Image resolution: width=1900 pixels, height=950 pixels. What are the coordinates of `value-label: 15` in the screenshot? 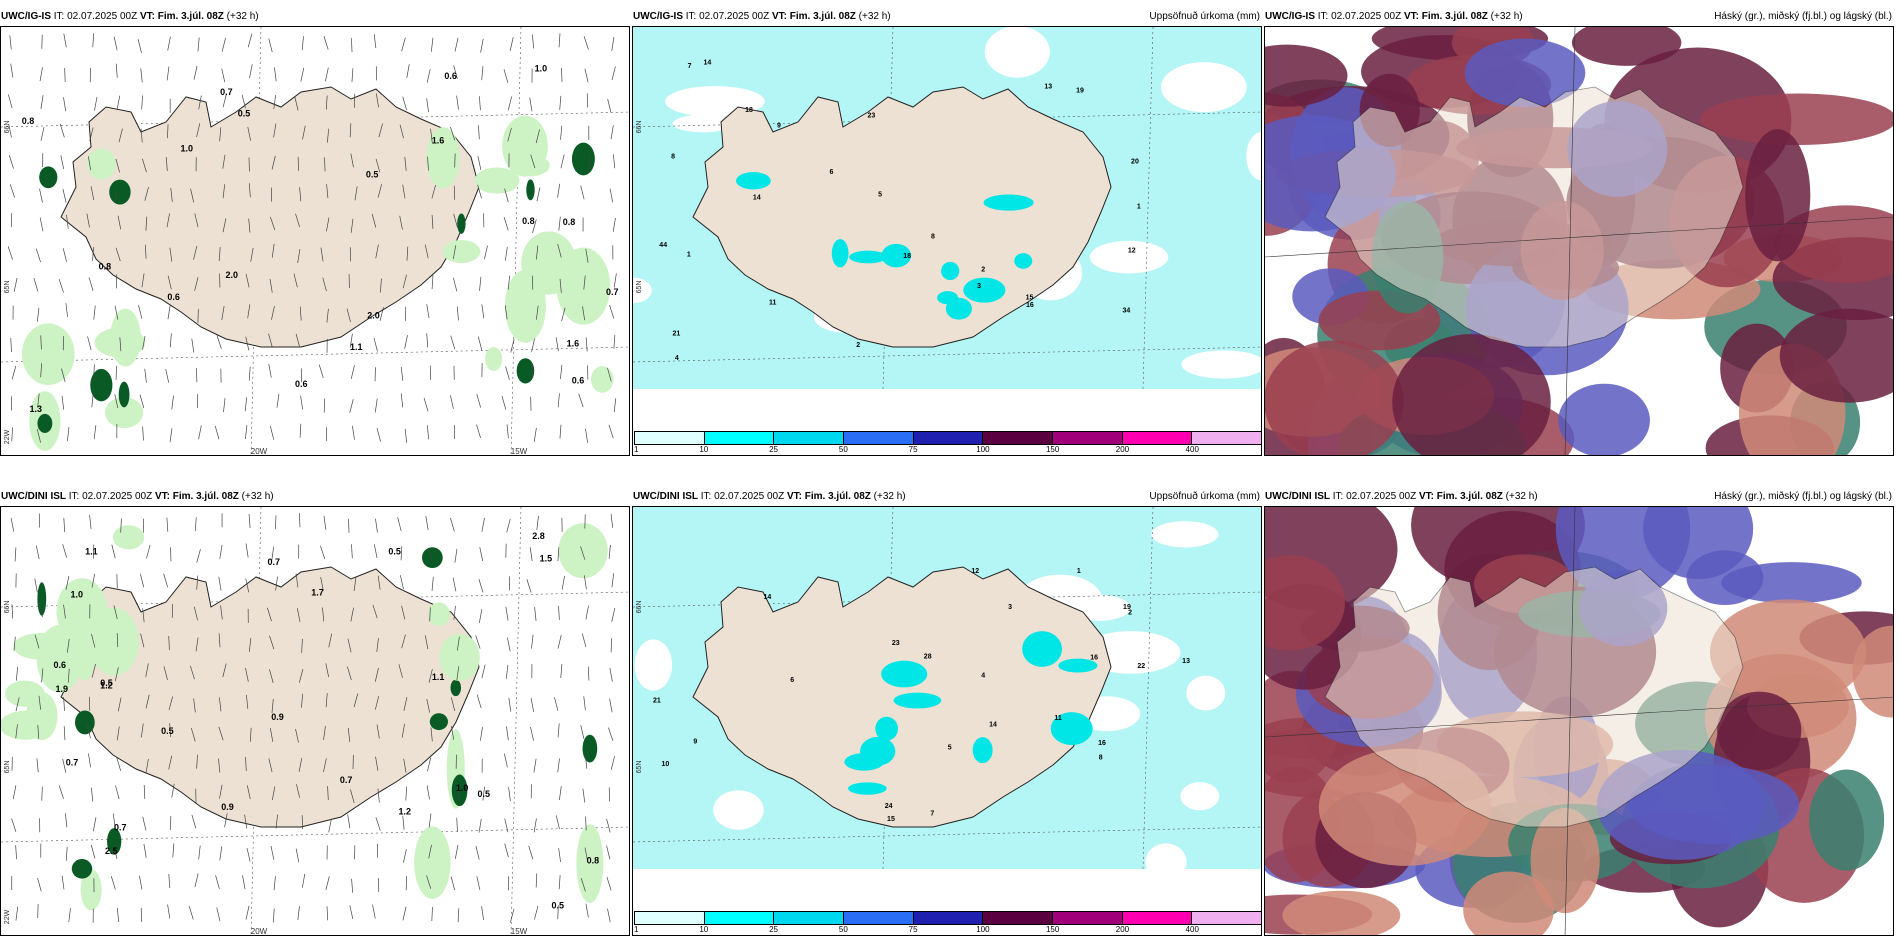 It's located at (1030, 297).